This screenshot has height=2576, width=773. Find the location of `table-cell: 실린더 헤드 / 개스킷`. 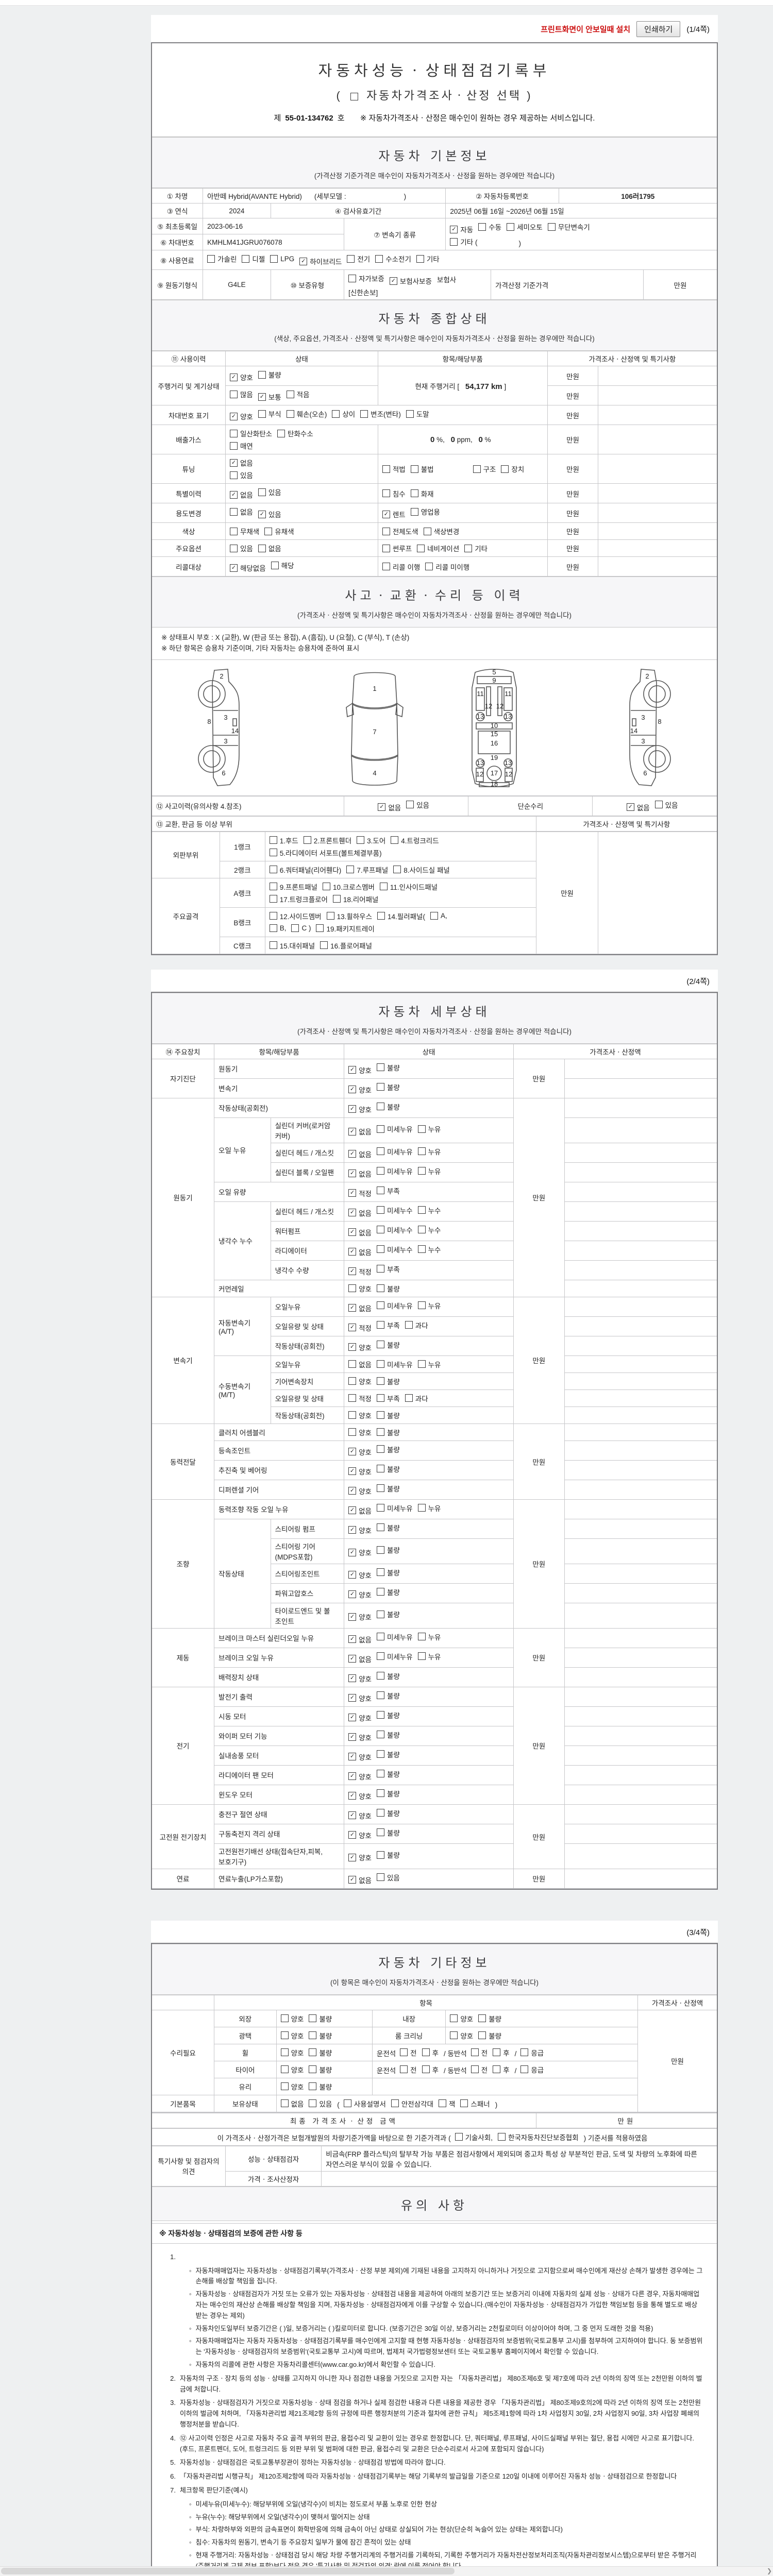

table-cell: 실린더 헤드 / 개스킷 is located at coordinates (308, 1152).